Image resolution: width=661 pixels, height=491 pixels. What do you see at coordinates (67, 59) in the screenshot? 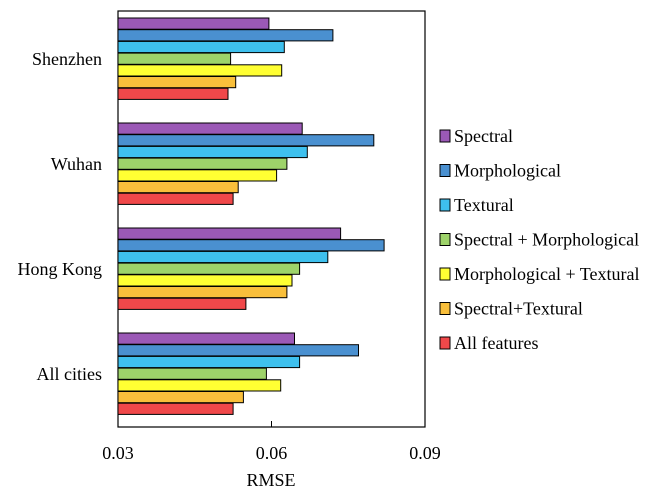
I see `category-label: Shenzhen` at bounding box center [67, 59].